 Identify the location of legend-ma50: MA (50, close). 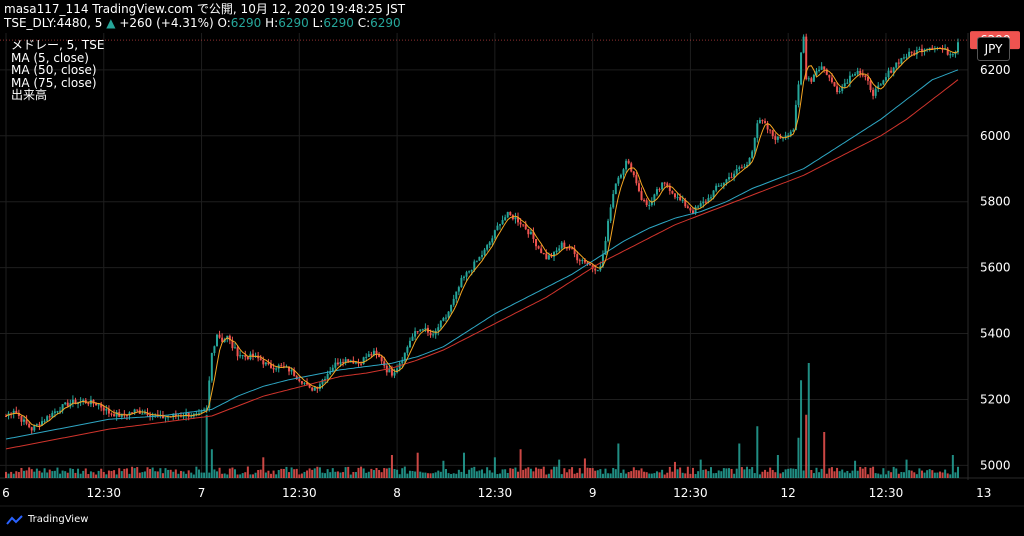
(54, 70).